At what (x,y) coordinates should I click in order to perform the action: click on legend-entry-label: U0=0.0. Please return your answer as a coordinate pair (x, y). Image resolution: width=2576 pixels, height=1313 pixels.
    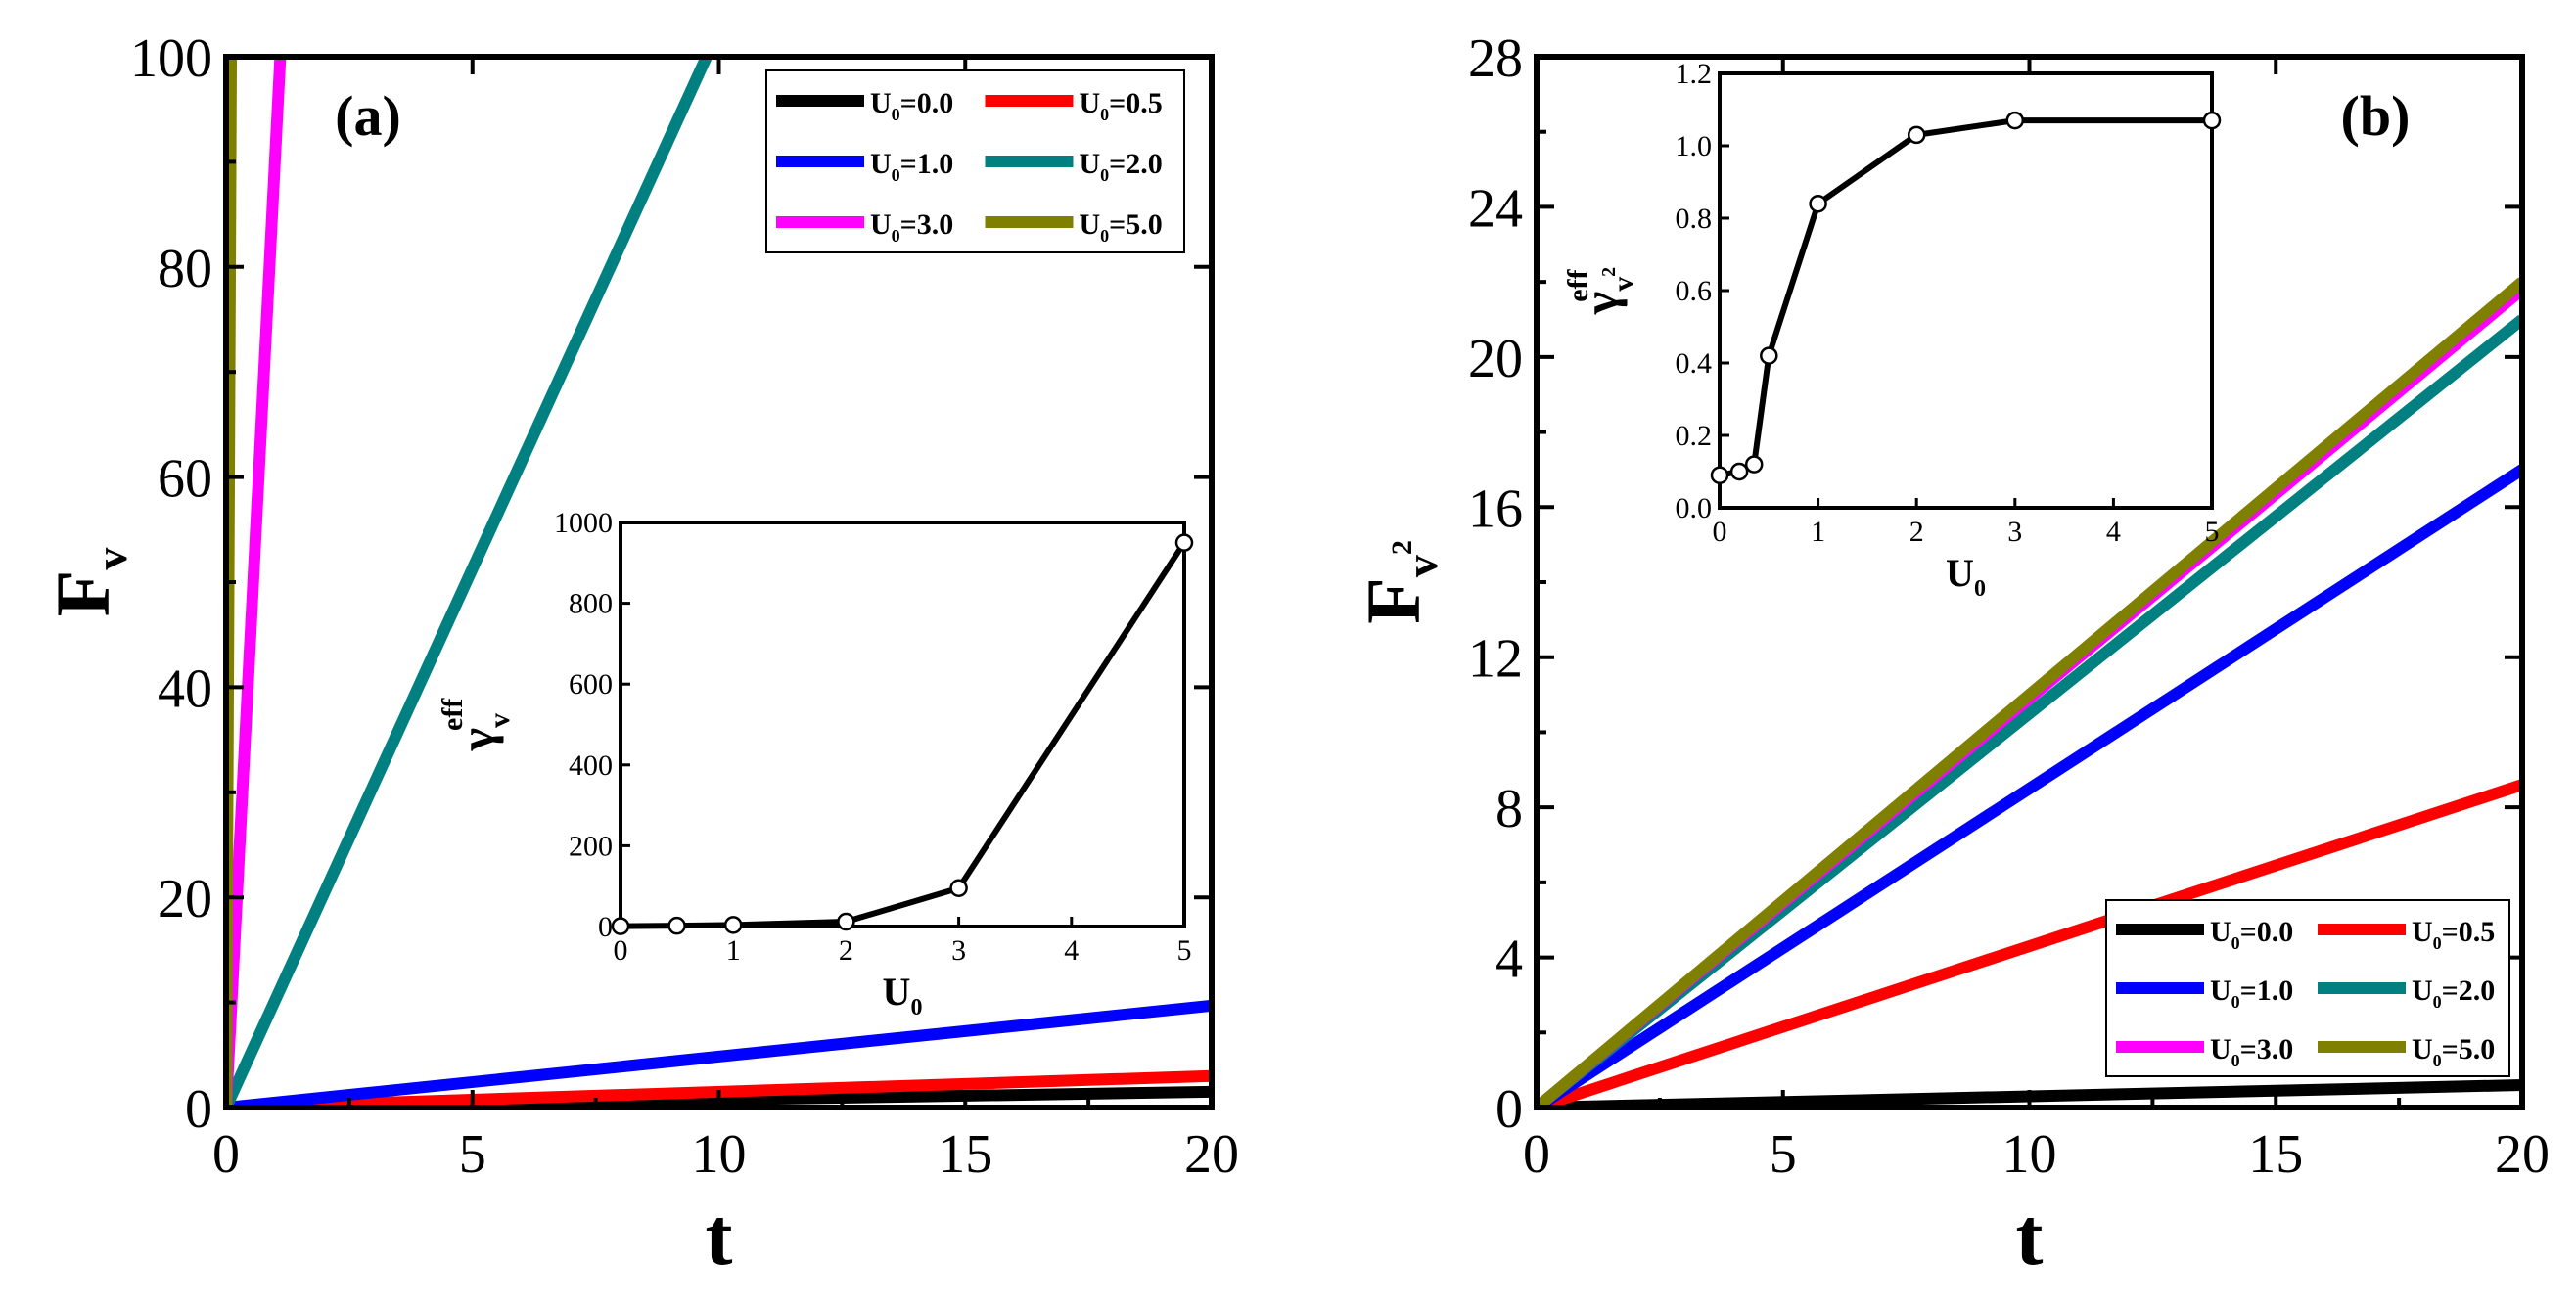
    Looking at the image, I should click on (912, 105).